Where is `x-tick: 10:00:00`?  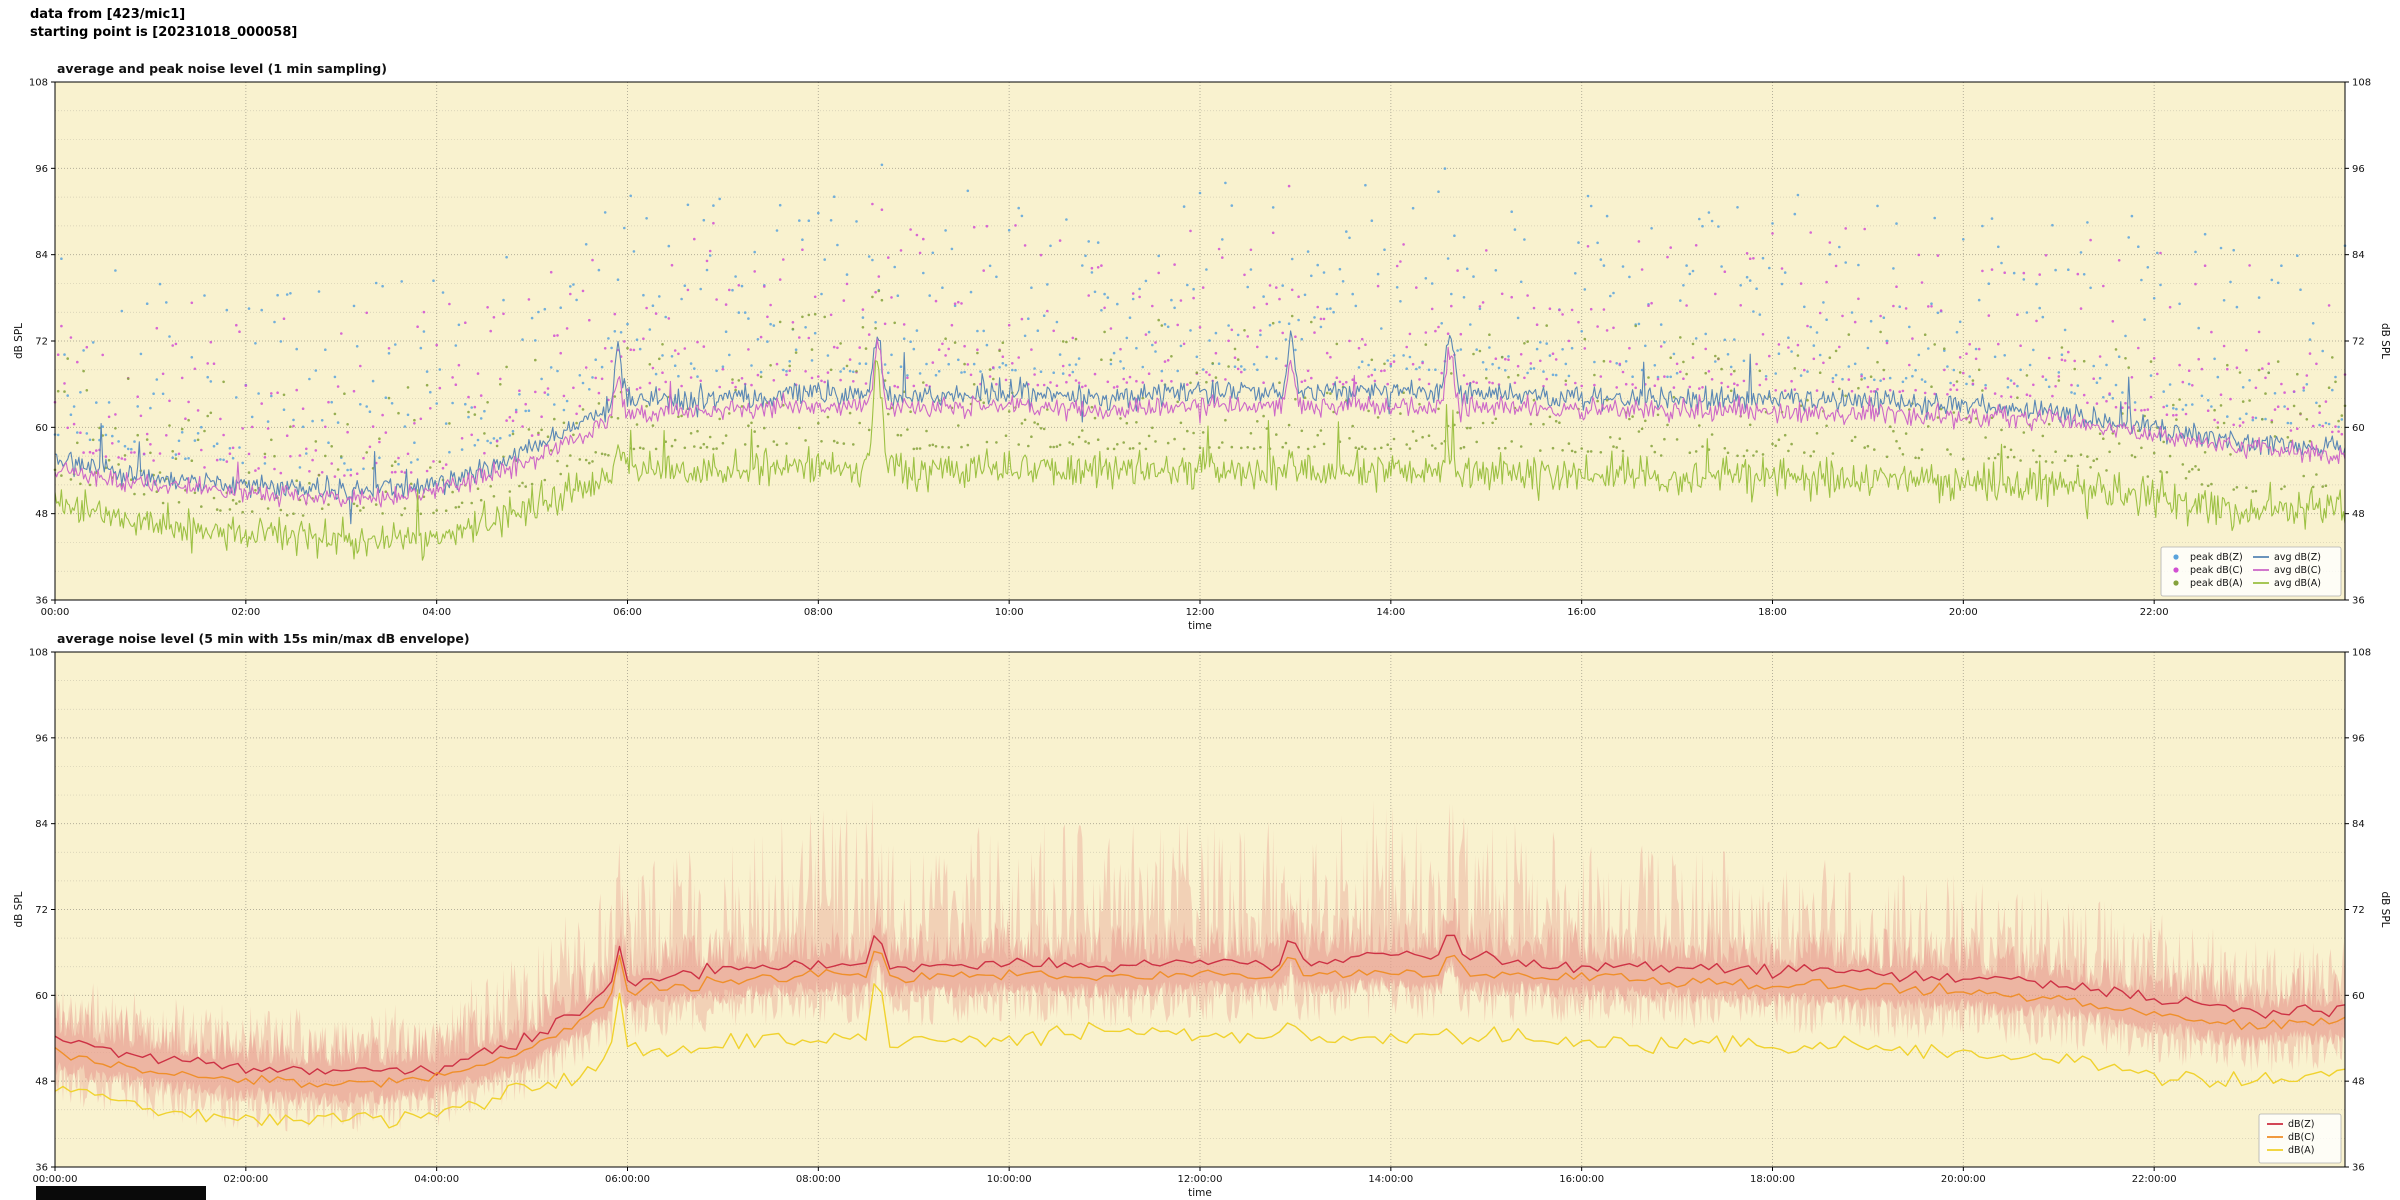 x-tick: 10:00:00 is located at coordinates (1009, 1179).